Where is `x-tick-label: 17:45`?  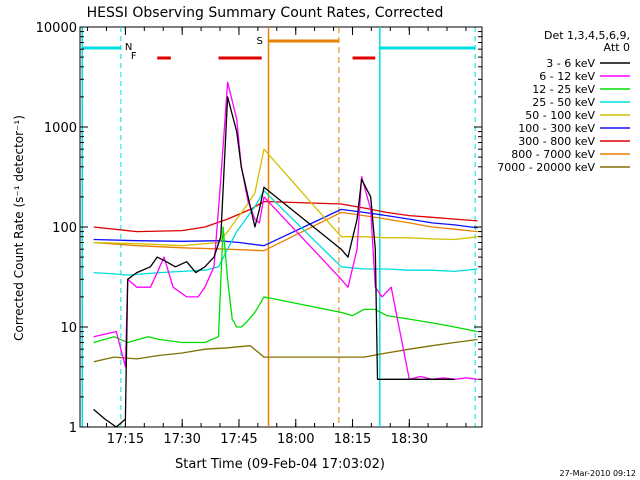
x-tick-label: 17:45 is located at coordinates (238, 439).